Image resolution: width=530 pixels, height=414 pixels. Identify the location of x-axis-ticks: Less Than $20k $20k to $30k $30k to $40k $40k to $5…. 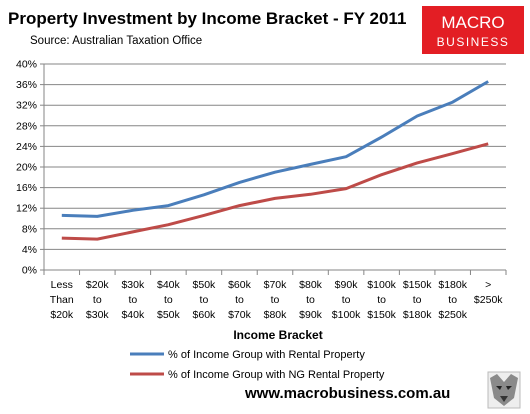
(275, 295).